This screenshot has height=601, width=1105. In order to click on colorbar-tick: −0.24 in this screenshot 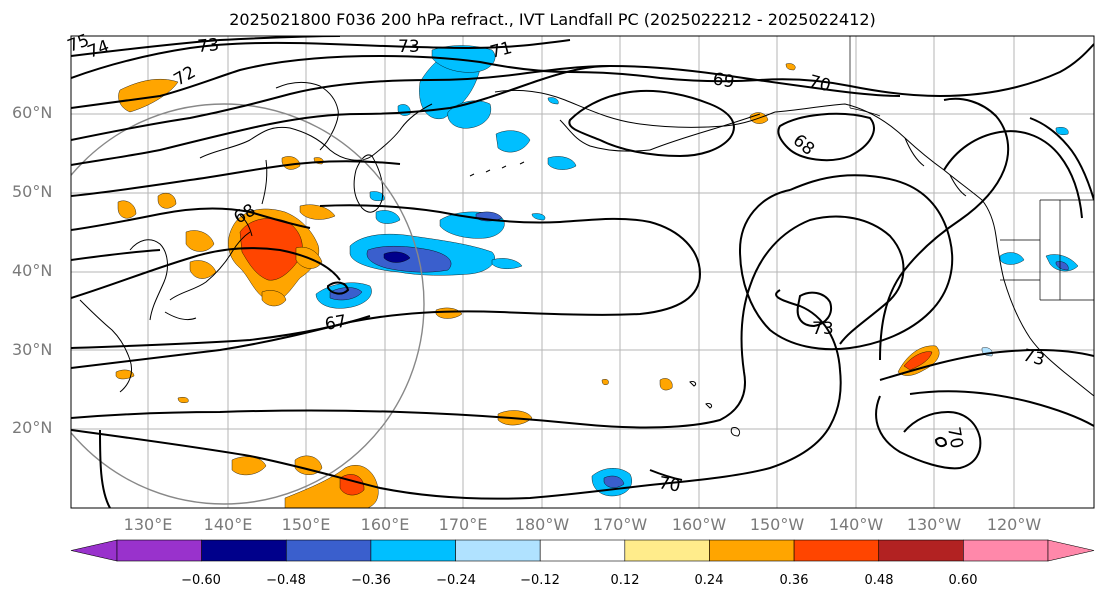, I will do `click(456, 580)`.